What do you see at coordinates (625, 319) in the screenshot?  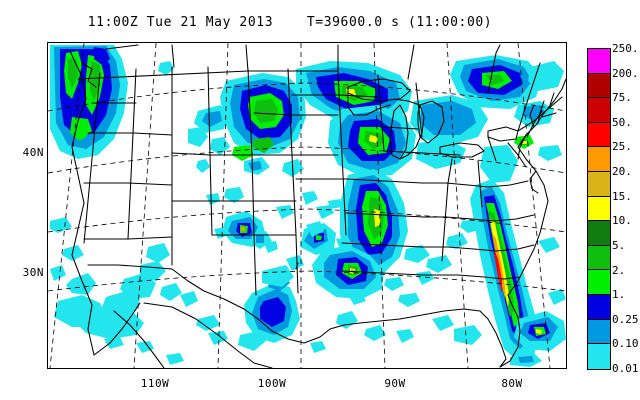 I see `colorbar-tick-label: 0.25` at bounding box center [625, 319].